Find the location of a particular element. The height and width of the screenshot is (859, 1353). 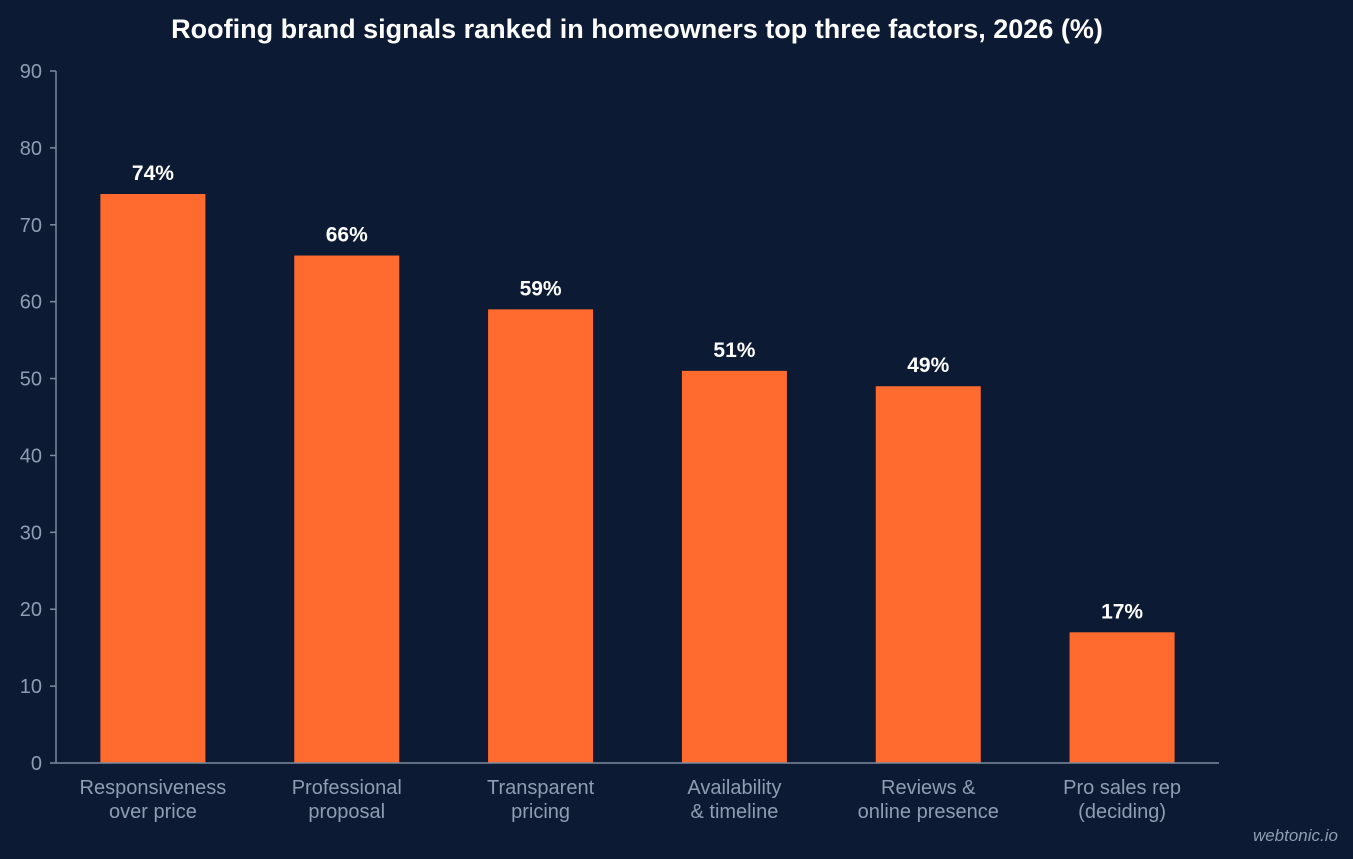

bar-value-label: 66% is located at coordinates (347, 235).